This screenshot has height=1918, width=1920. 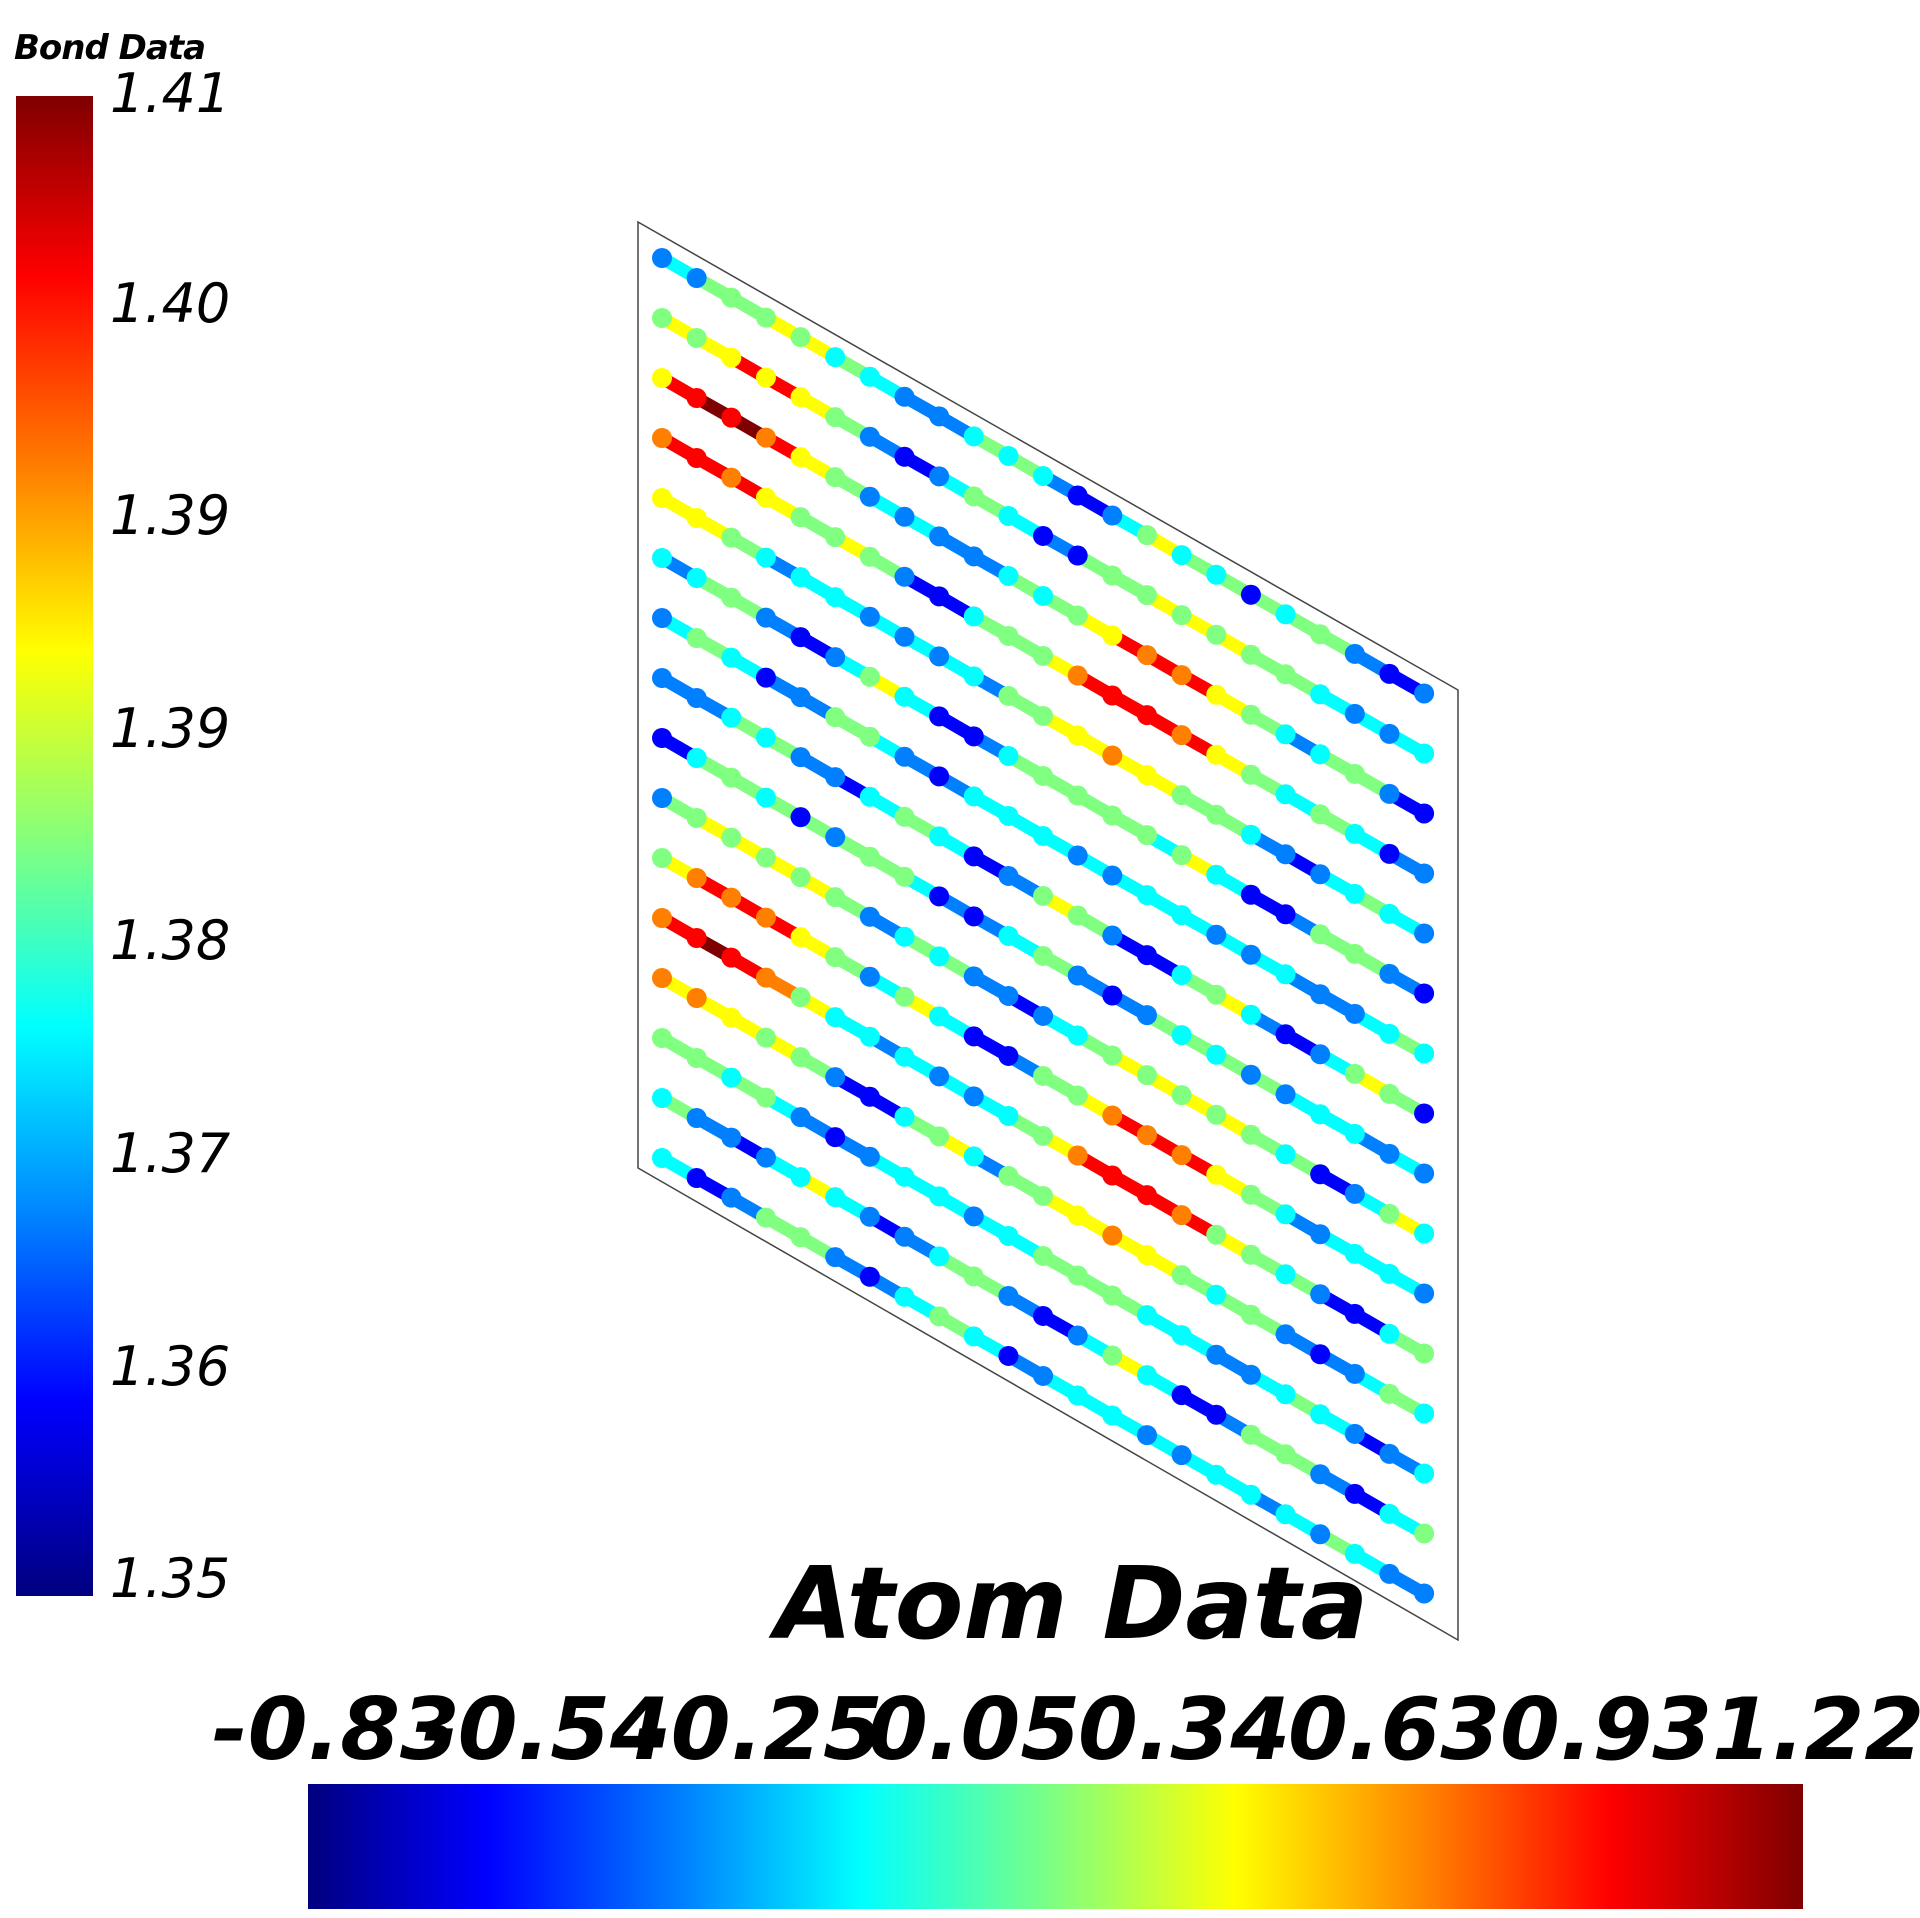 What do you see at coordinates (1055, 1846) in the screenshot?
I see `atom-colorbar` at bounding box center [1055, 1846].